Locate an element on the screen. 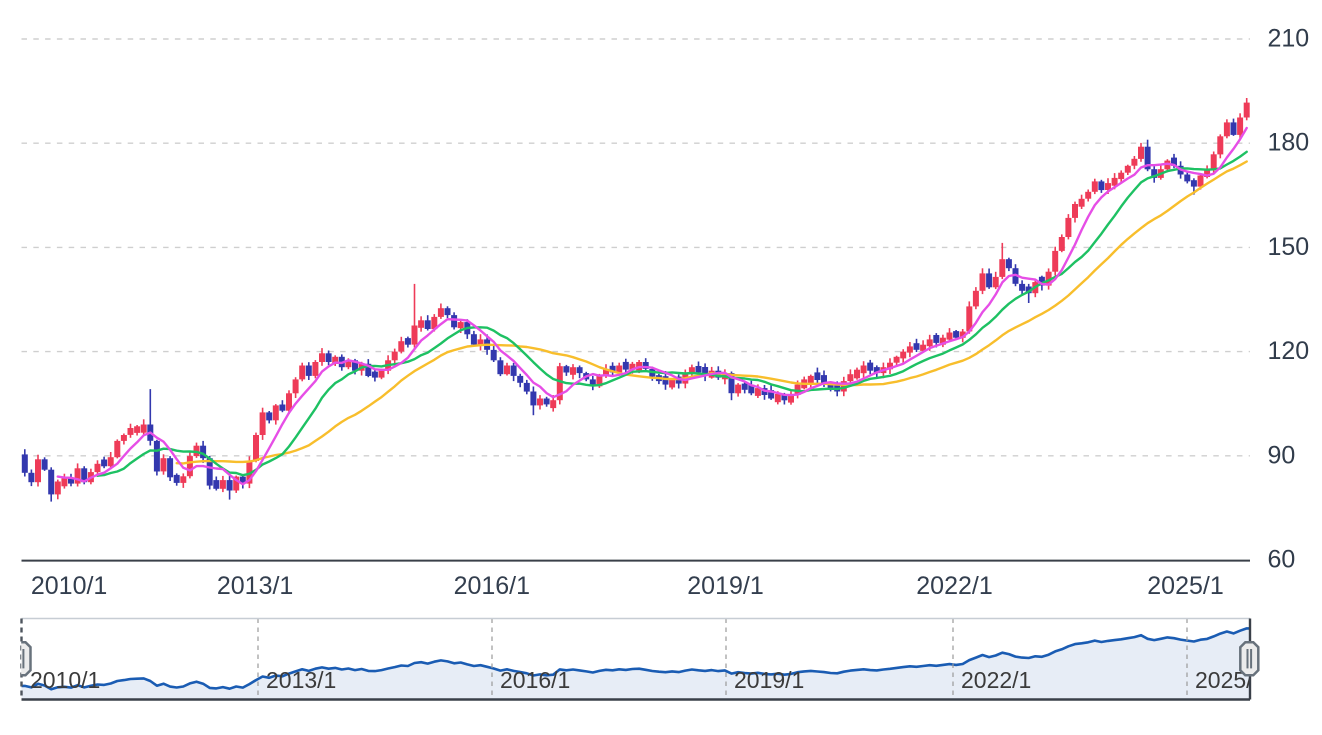 The width and height of the screenshot is (1322, 735). svg-text: 90 is located at coordinates (1282, 455).